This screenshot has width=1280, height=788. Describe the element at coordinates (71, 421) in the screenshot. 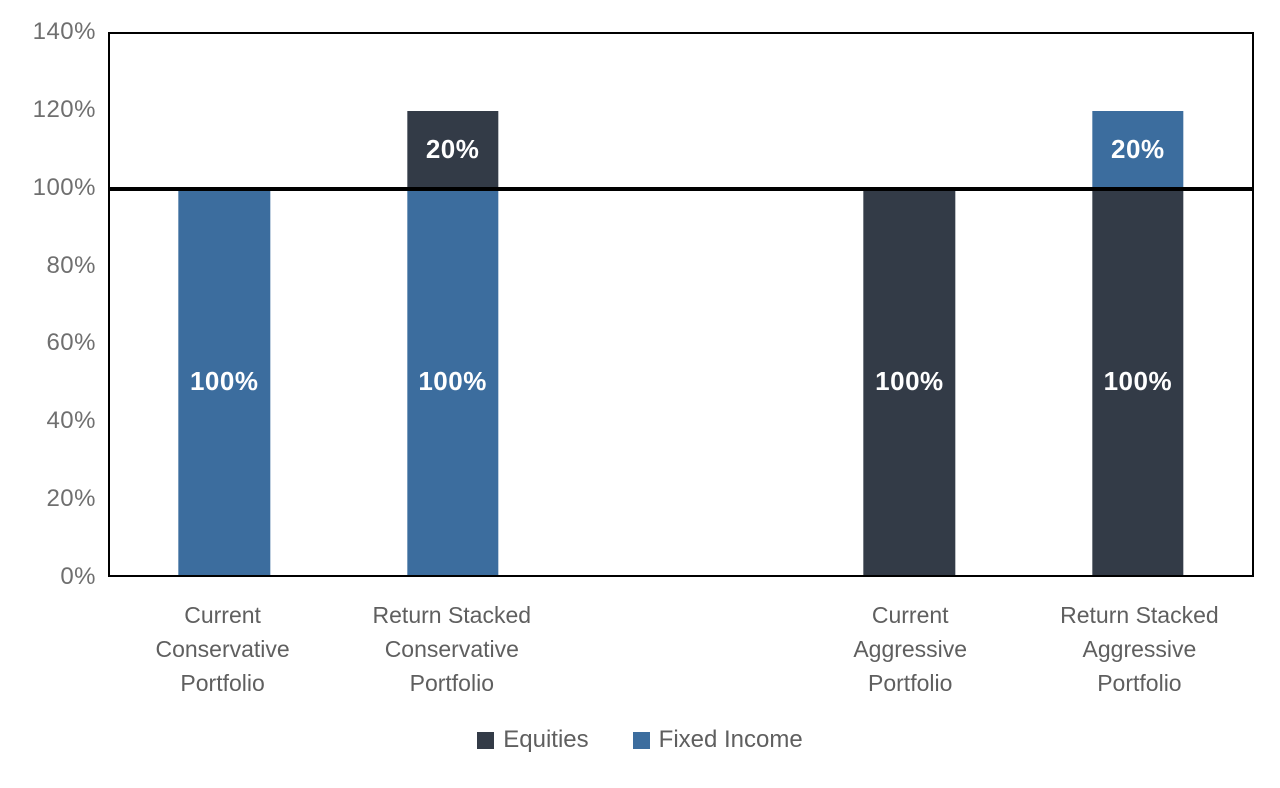

I see `y-tick-label: 40%` at that location.